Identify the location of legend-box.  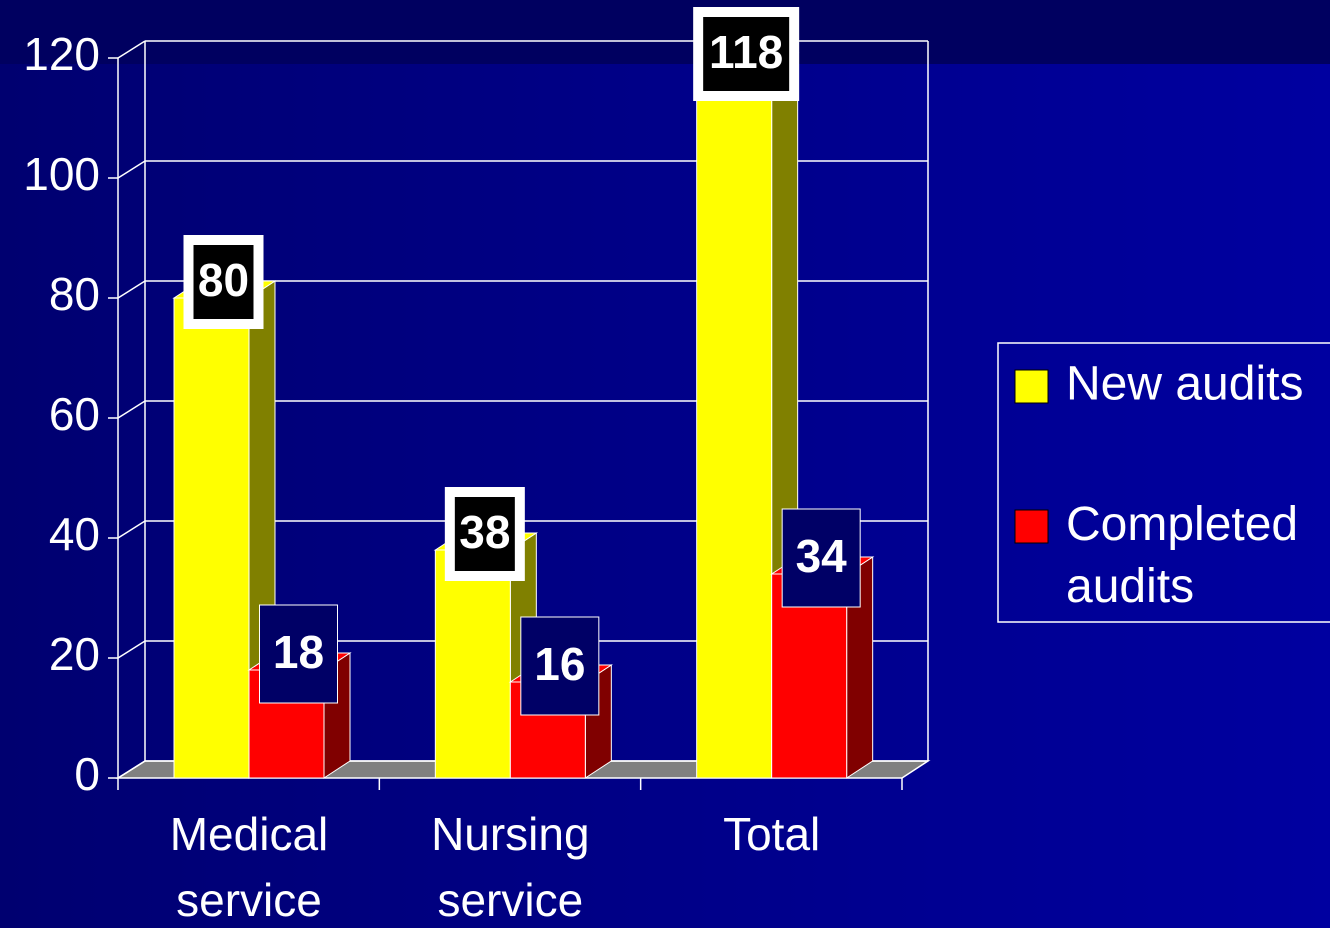
(1163, 482).